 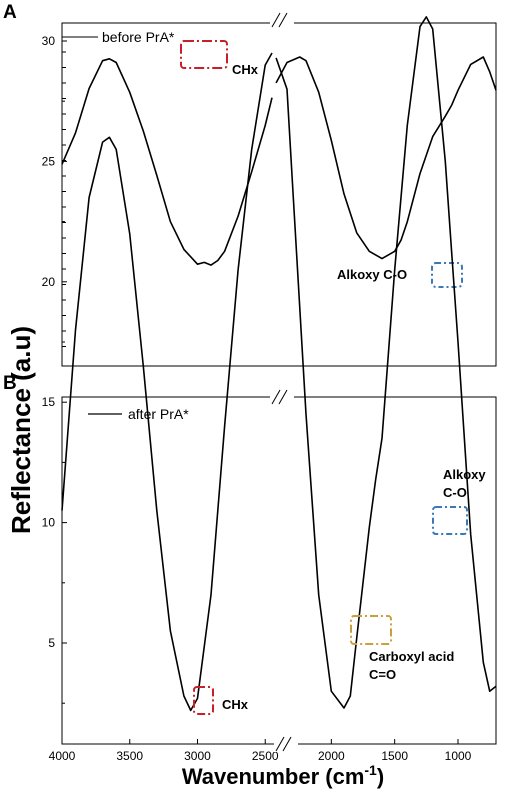 What do you see at coordinates (458, 756) in the screenshot?
I see `panel-b-x-tick-label: 1000` at bounding box center [458, 756].